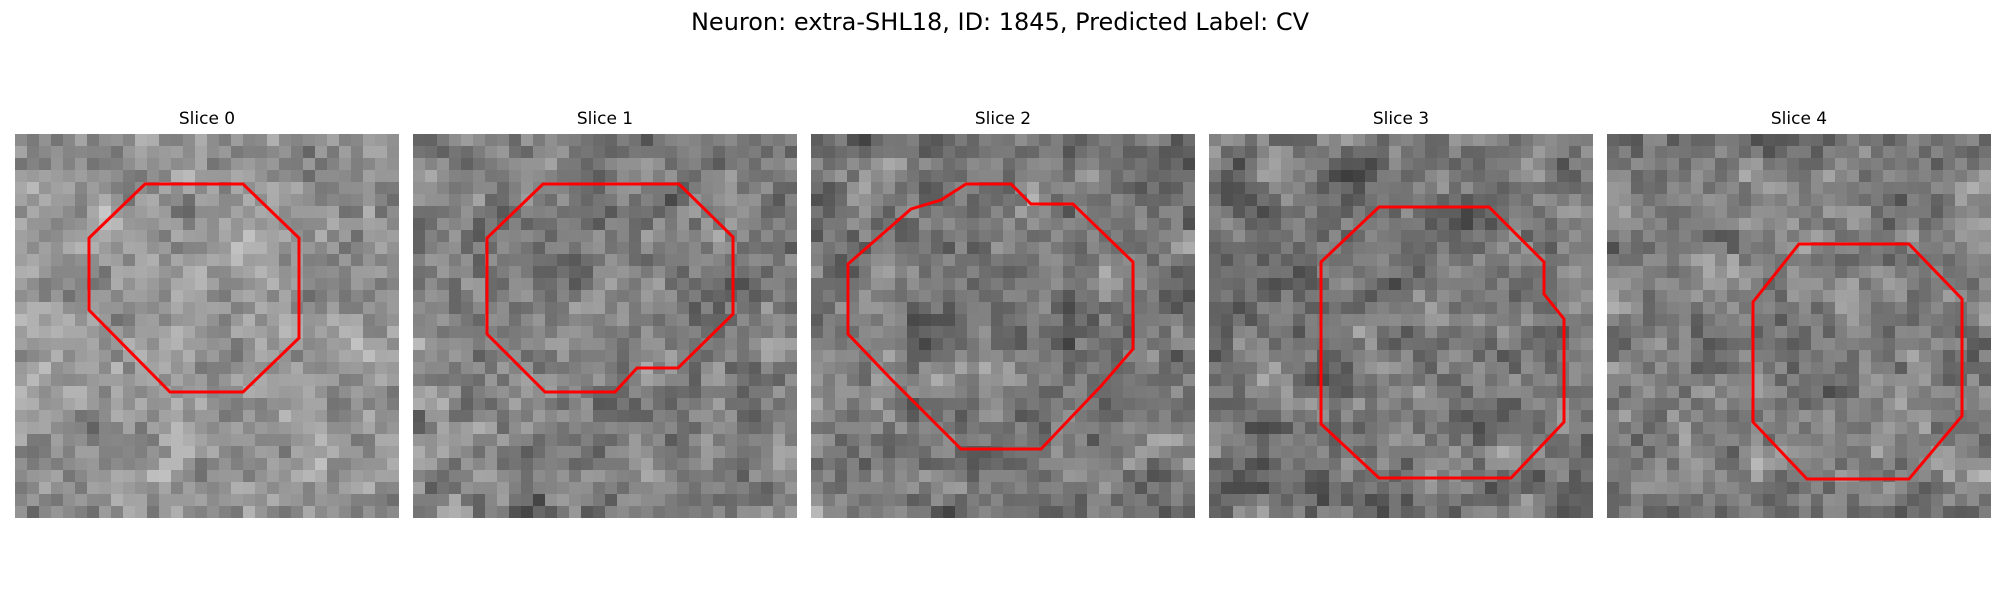 The image size is (2000, 600). I want to click on slice-panel-0: Slice 0, so click(207, 312).